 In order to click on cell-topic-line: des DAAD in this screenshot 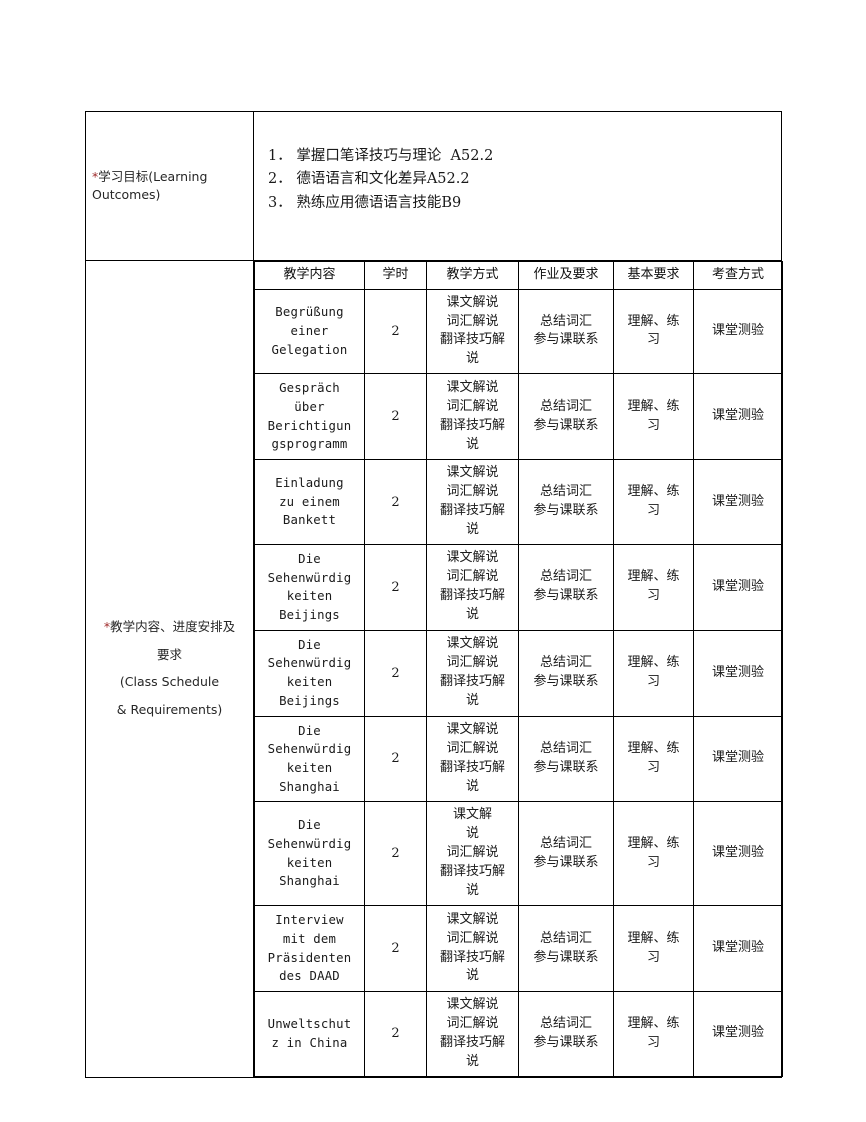, I will do `click(309, 976)`.